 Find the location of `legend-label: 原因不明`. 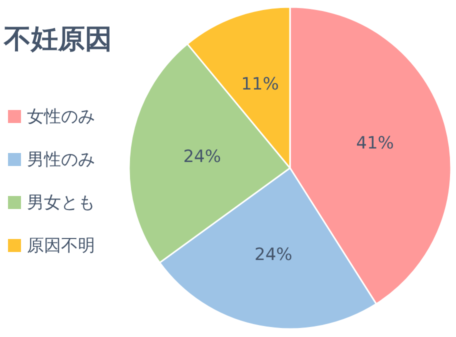

legend-label: 原因不明 is located at coordinates (61, 246).